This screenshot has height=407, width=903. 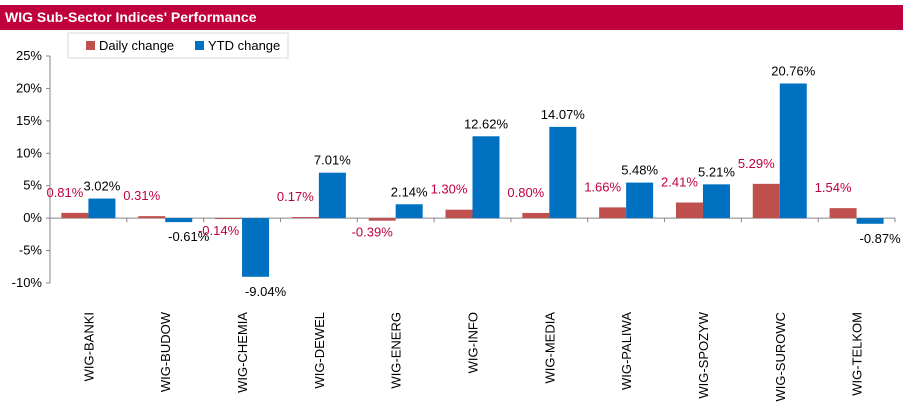 I want to click on data-label-daily-wig-telkom: 1.54%, so click(x=833, y=187).